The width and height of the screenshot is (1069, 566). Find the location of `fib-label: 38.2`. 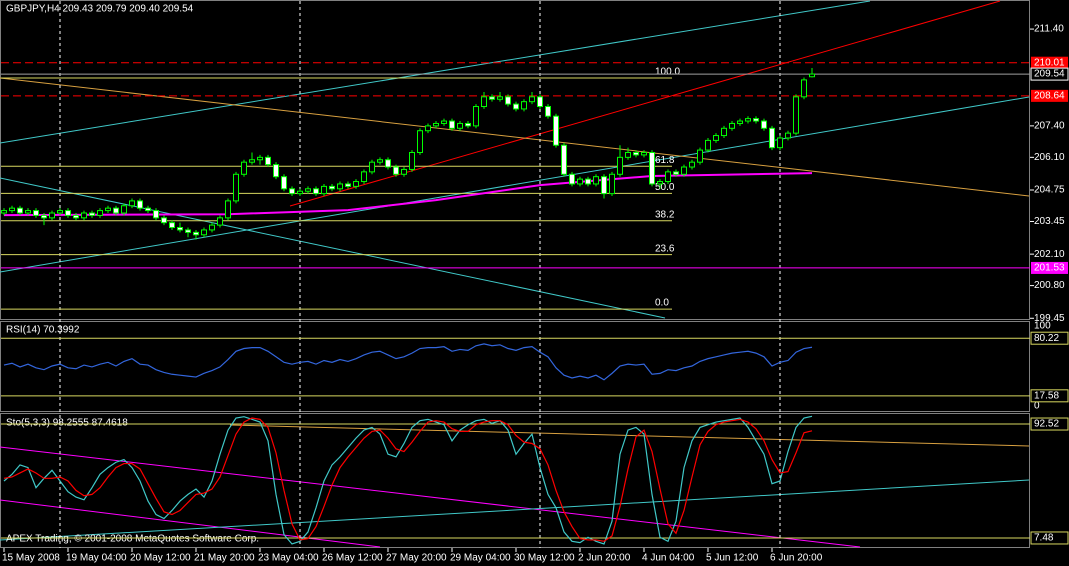

fib-label: 38.2 is located at coordinates (665, 214).